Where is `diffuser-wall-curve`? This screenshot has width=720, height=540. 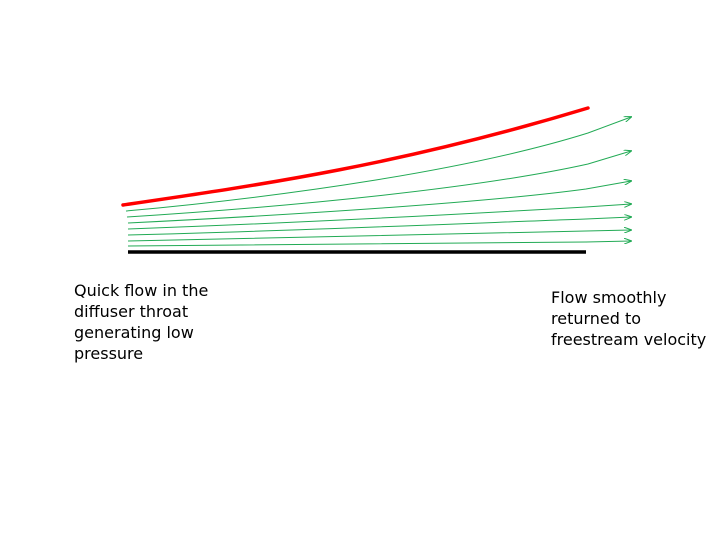
diffuser-wall-curve is located at coordinates (355, 156).